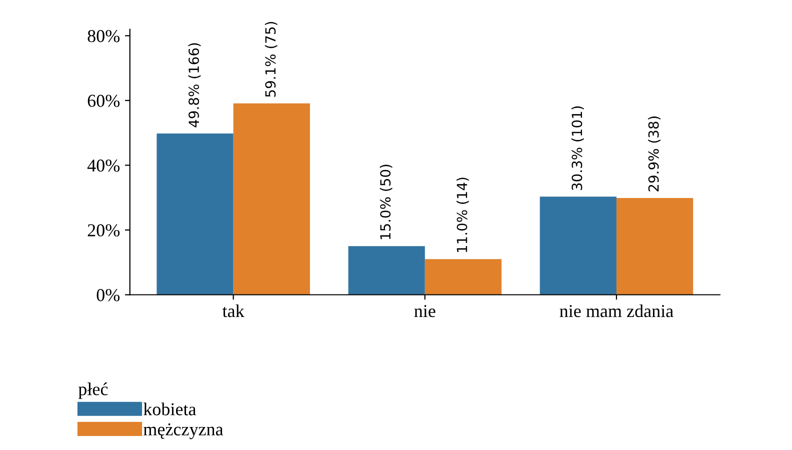 This screenshot has height=450, width=792. I want to click on legend-label: kobieta, so click(170, 409).